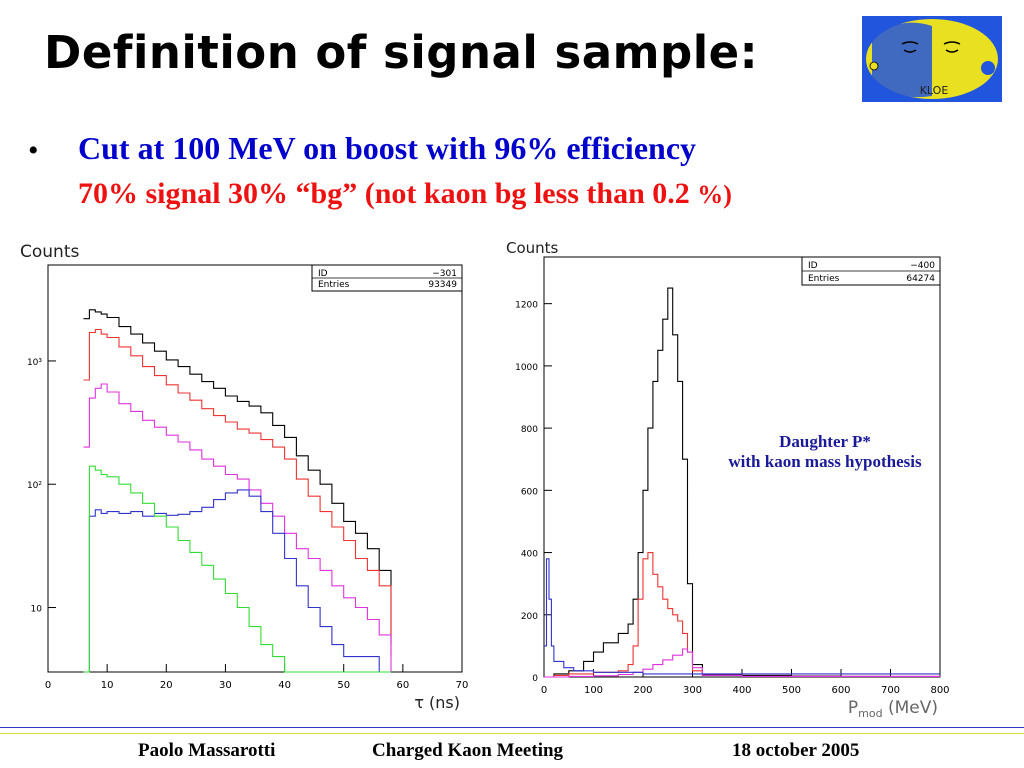 This screenshot has width=1024, height=768. I want to click on x-tick-label: 300, so click(692, 690).